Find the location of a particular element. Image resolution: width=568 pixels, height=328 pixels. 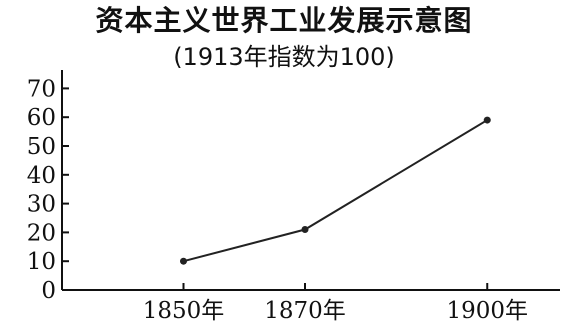

y-tick-label: 40 is located at coordinates (41, 176).